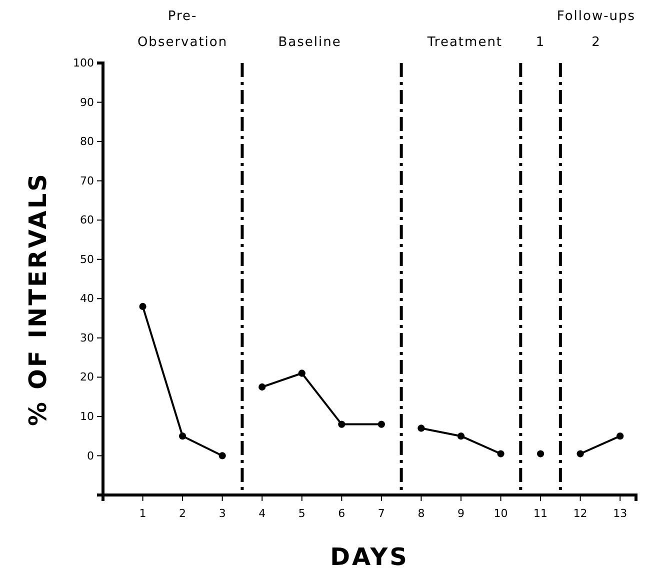  What do you see at coordinates (541, 42) in the screenshot?
I see `text: 1` at bounding box center [541, 42].